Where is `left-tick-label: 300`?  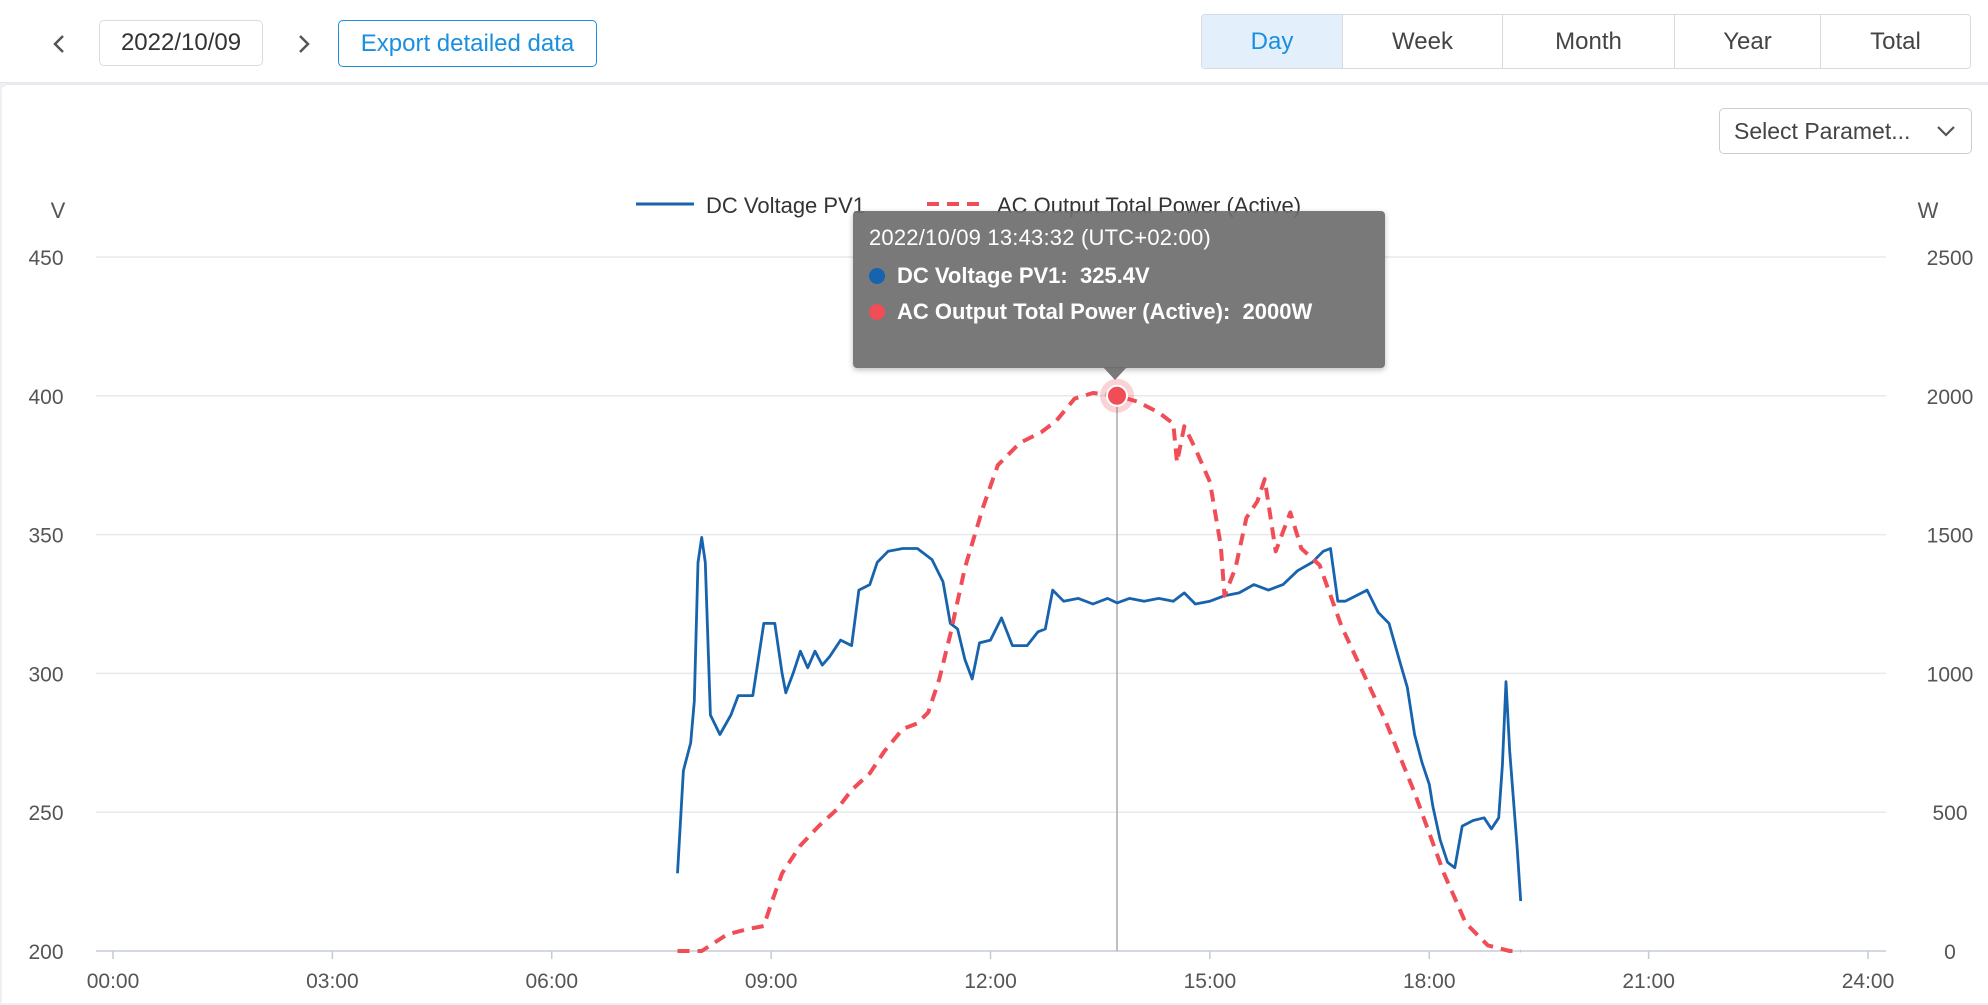 left-tick-label: 300 is located at coordinates (45, 674).